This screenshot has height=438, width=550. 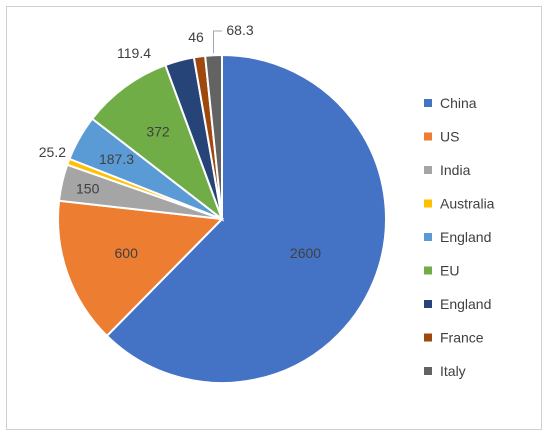 What do you see at coordinates (158, 132) in the screenshot?
I see `data-label-eu-5: 372` at bounding box center [158, 132].